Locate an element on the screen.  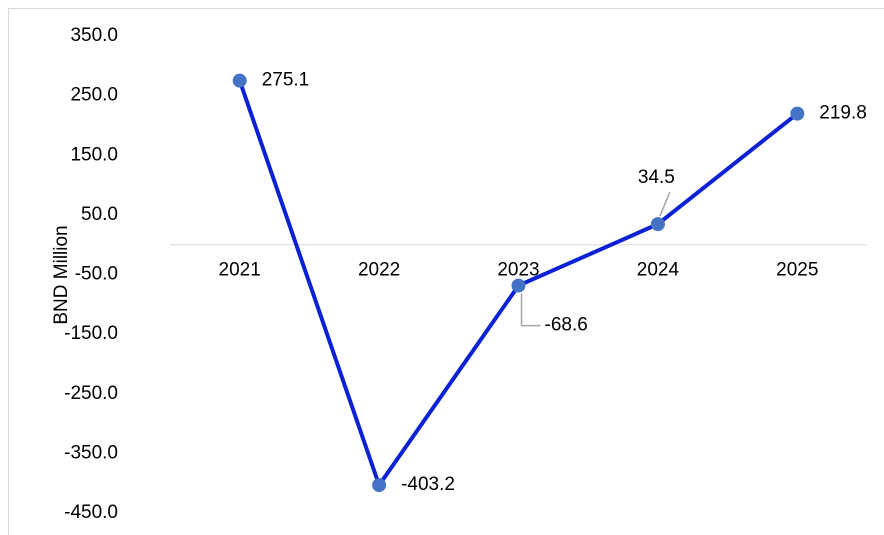
x-tick-label: 2023 is located at coordinates (518, 270).